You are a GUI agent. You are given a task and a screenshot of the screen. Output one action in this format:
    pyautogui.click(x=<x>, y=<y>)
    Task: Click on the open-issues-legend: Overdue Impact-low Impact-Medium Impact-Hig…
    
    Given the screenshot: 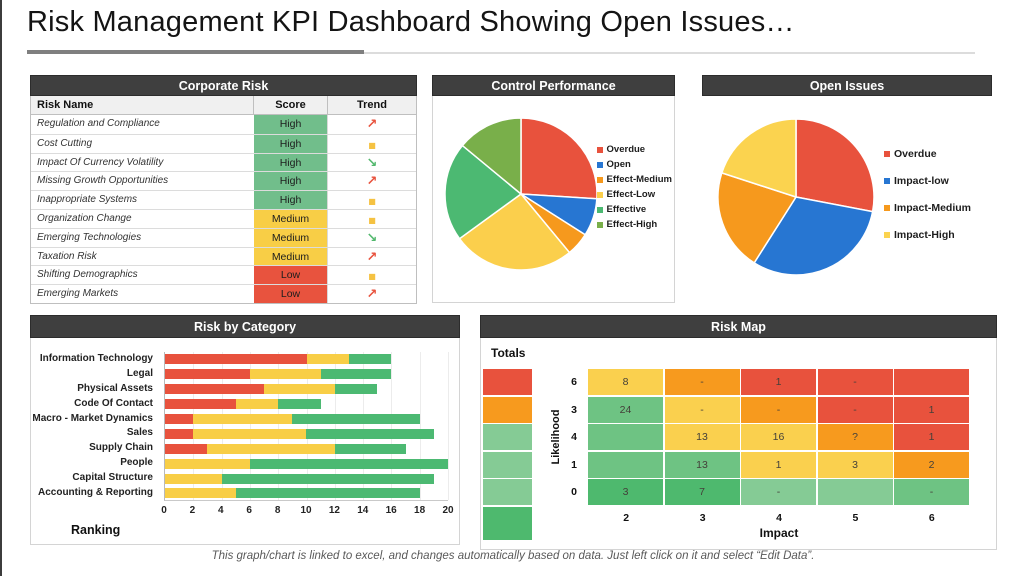 What is the action you would take?
    pyautogui.click(x=927, y=194)
    